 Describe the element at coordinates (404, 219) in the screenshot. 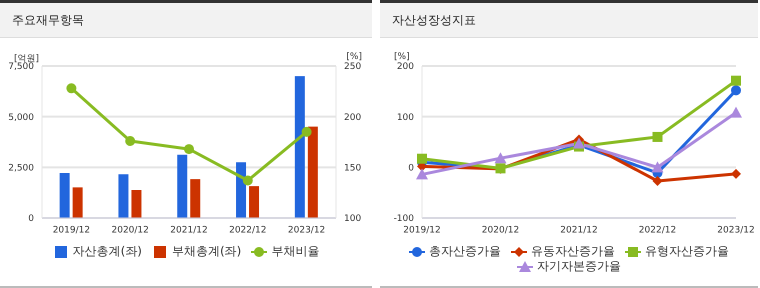

I see `y-tick-label: -100` at that location.